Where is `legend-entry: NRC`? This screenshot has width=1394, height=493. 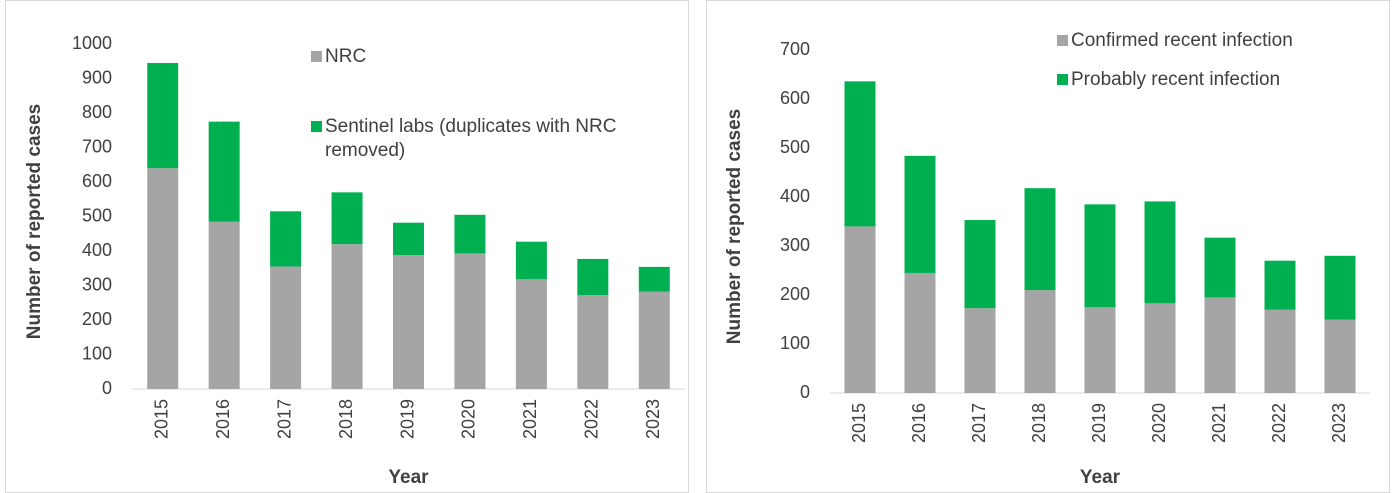 legend-entry: NRC is located at coordinates (486, 57).